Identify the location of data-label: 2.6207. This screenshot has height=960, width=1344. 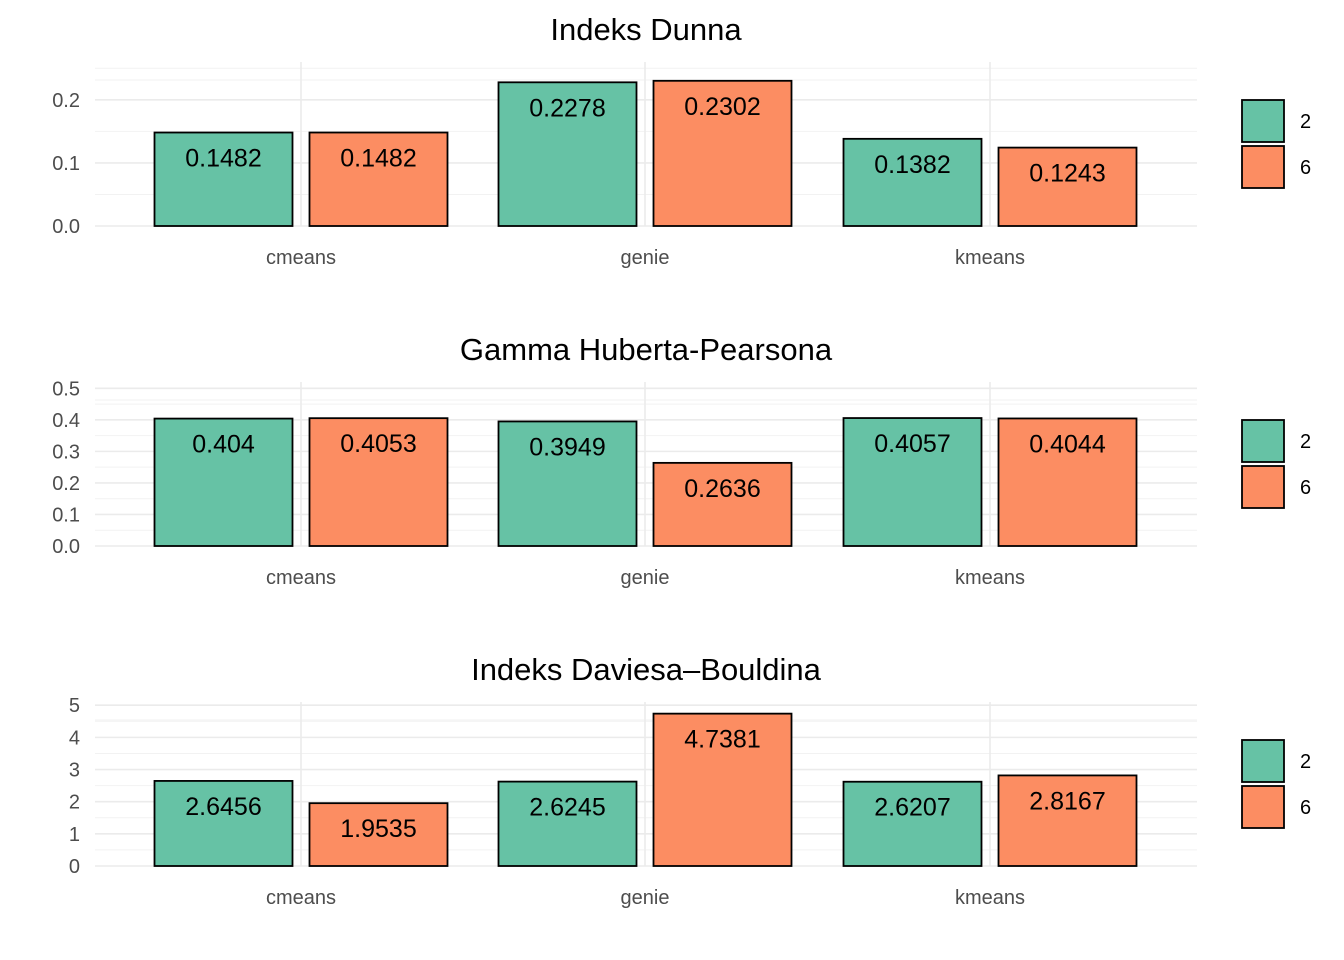
(912, 808).